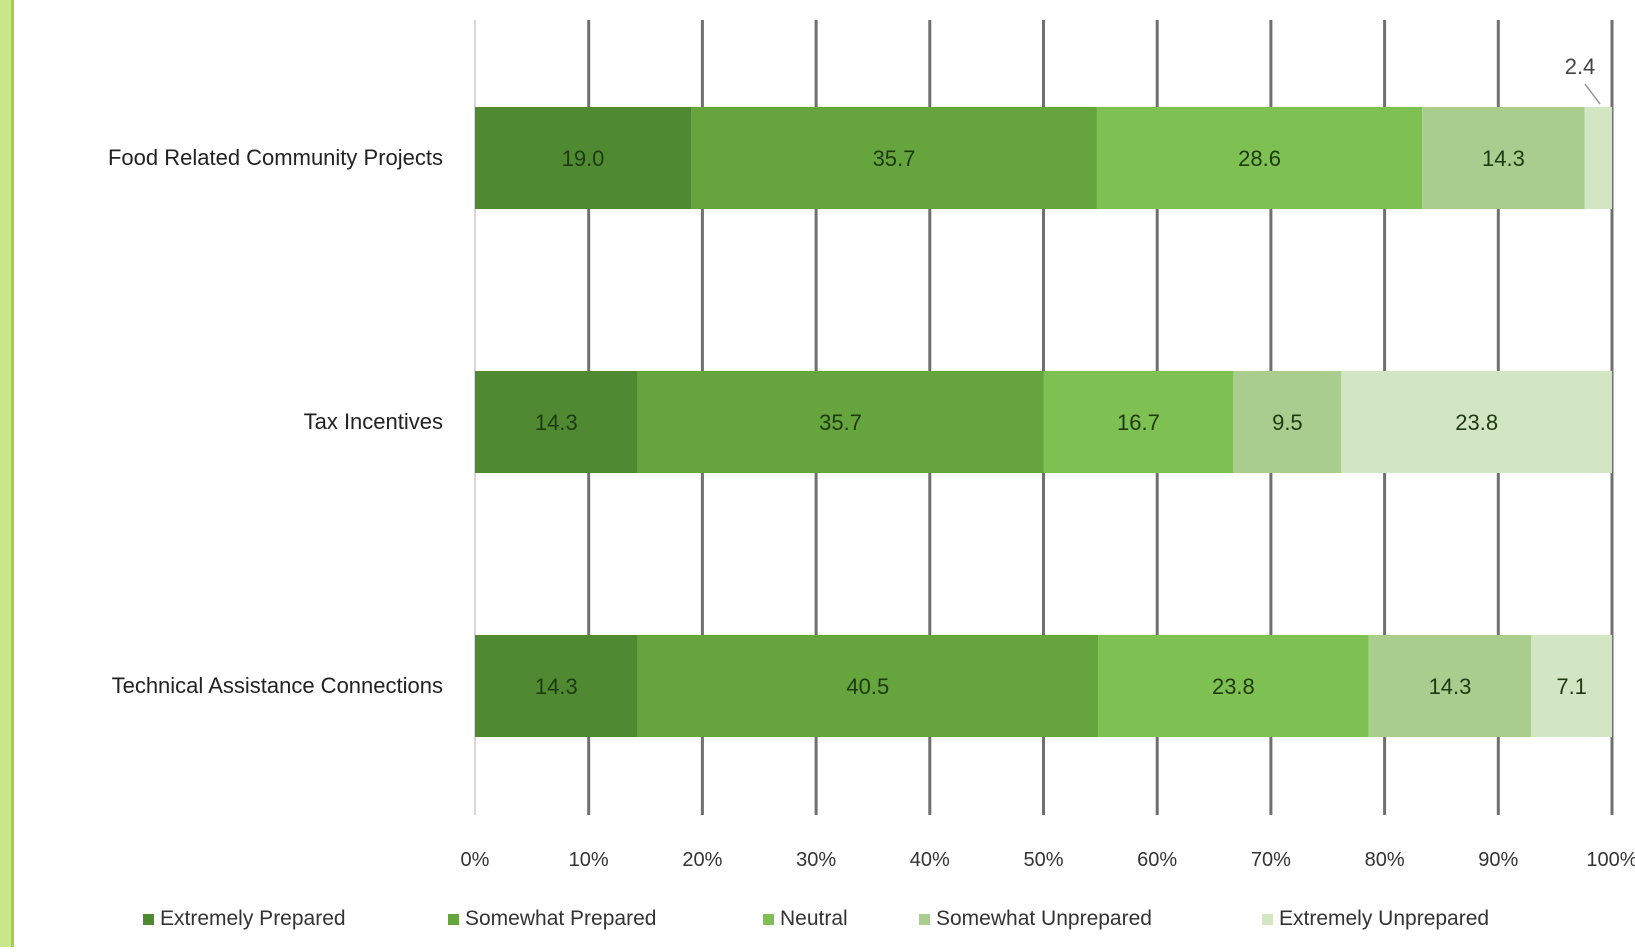 The width and height of the screenshot is (1635, 952). Describe the element at coordinates (1580, 66) in the screenshot. I see `data-label: 2.4` at that location.